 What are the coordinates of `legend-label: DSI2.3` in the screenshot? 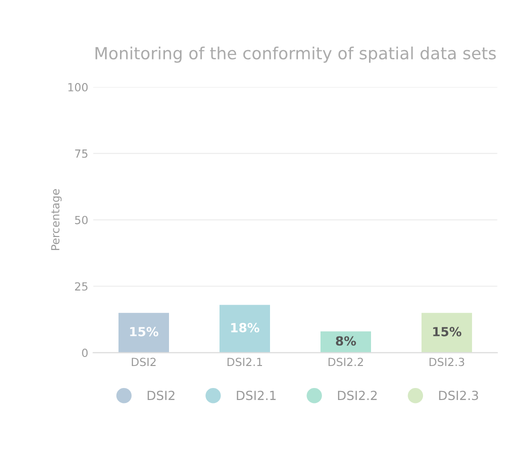 It's located at (458, 395).